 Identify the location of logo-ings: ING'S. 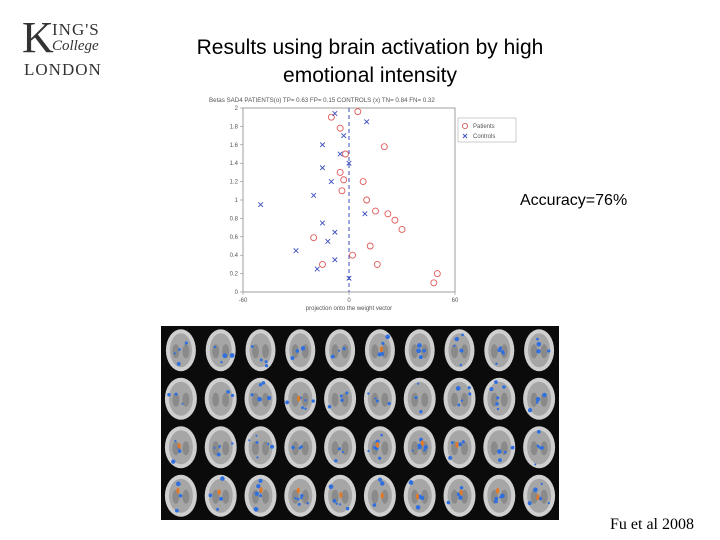
(76, 29).